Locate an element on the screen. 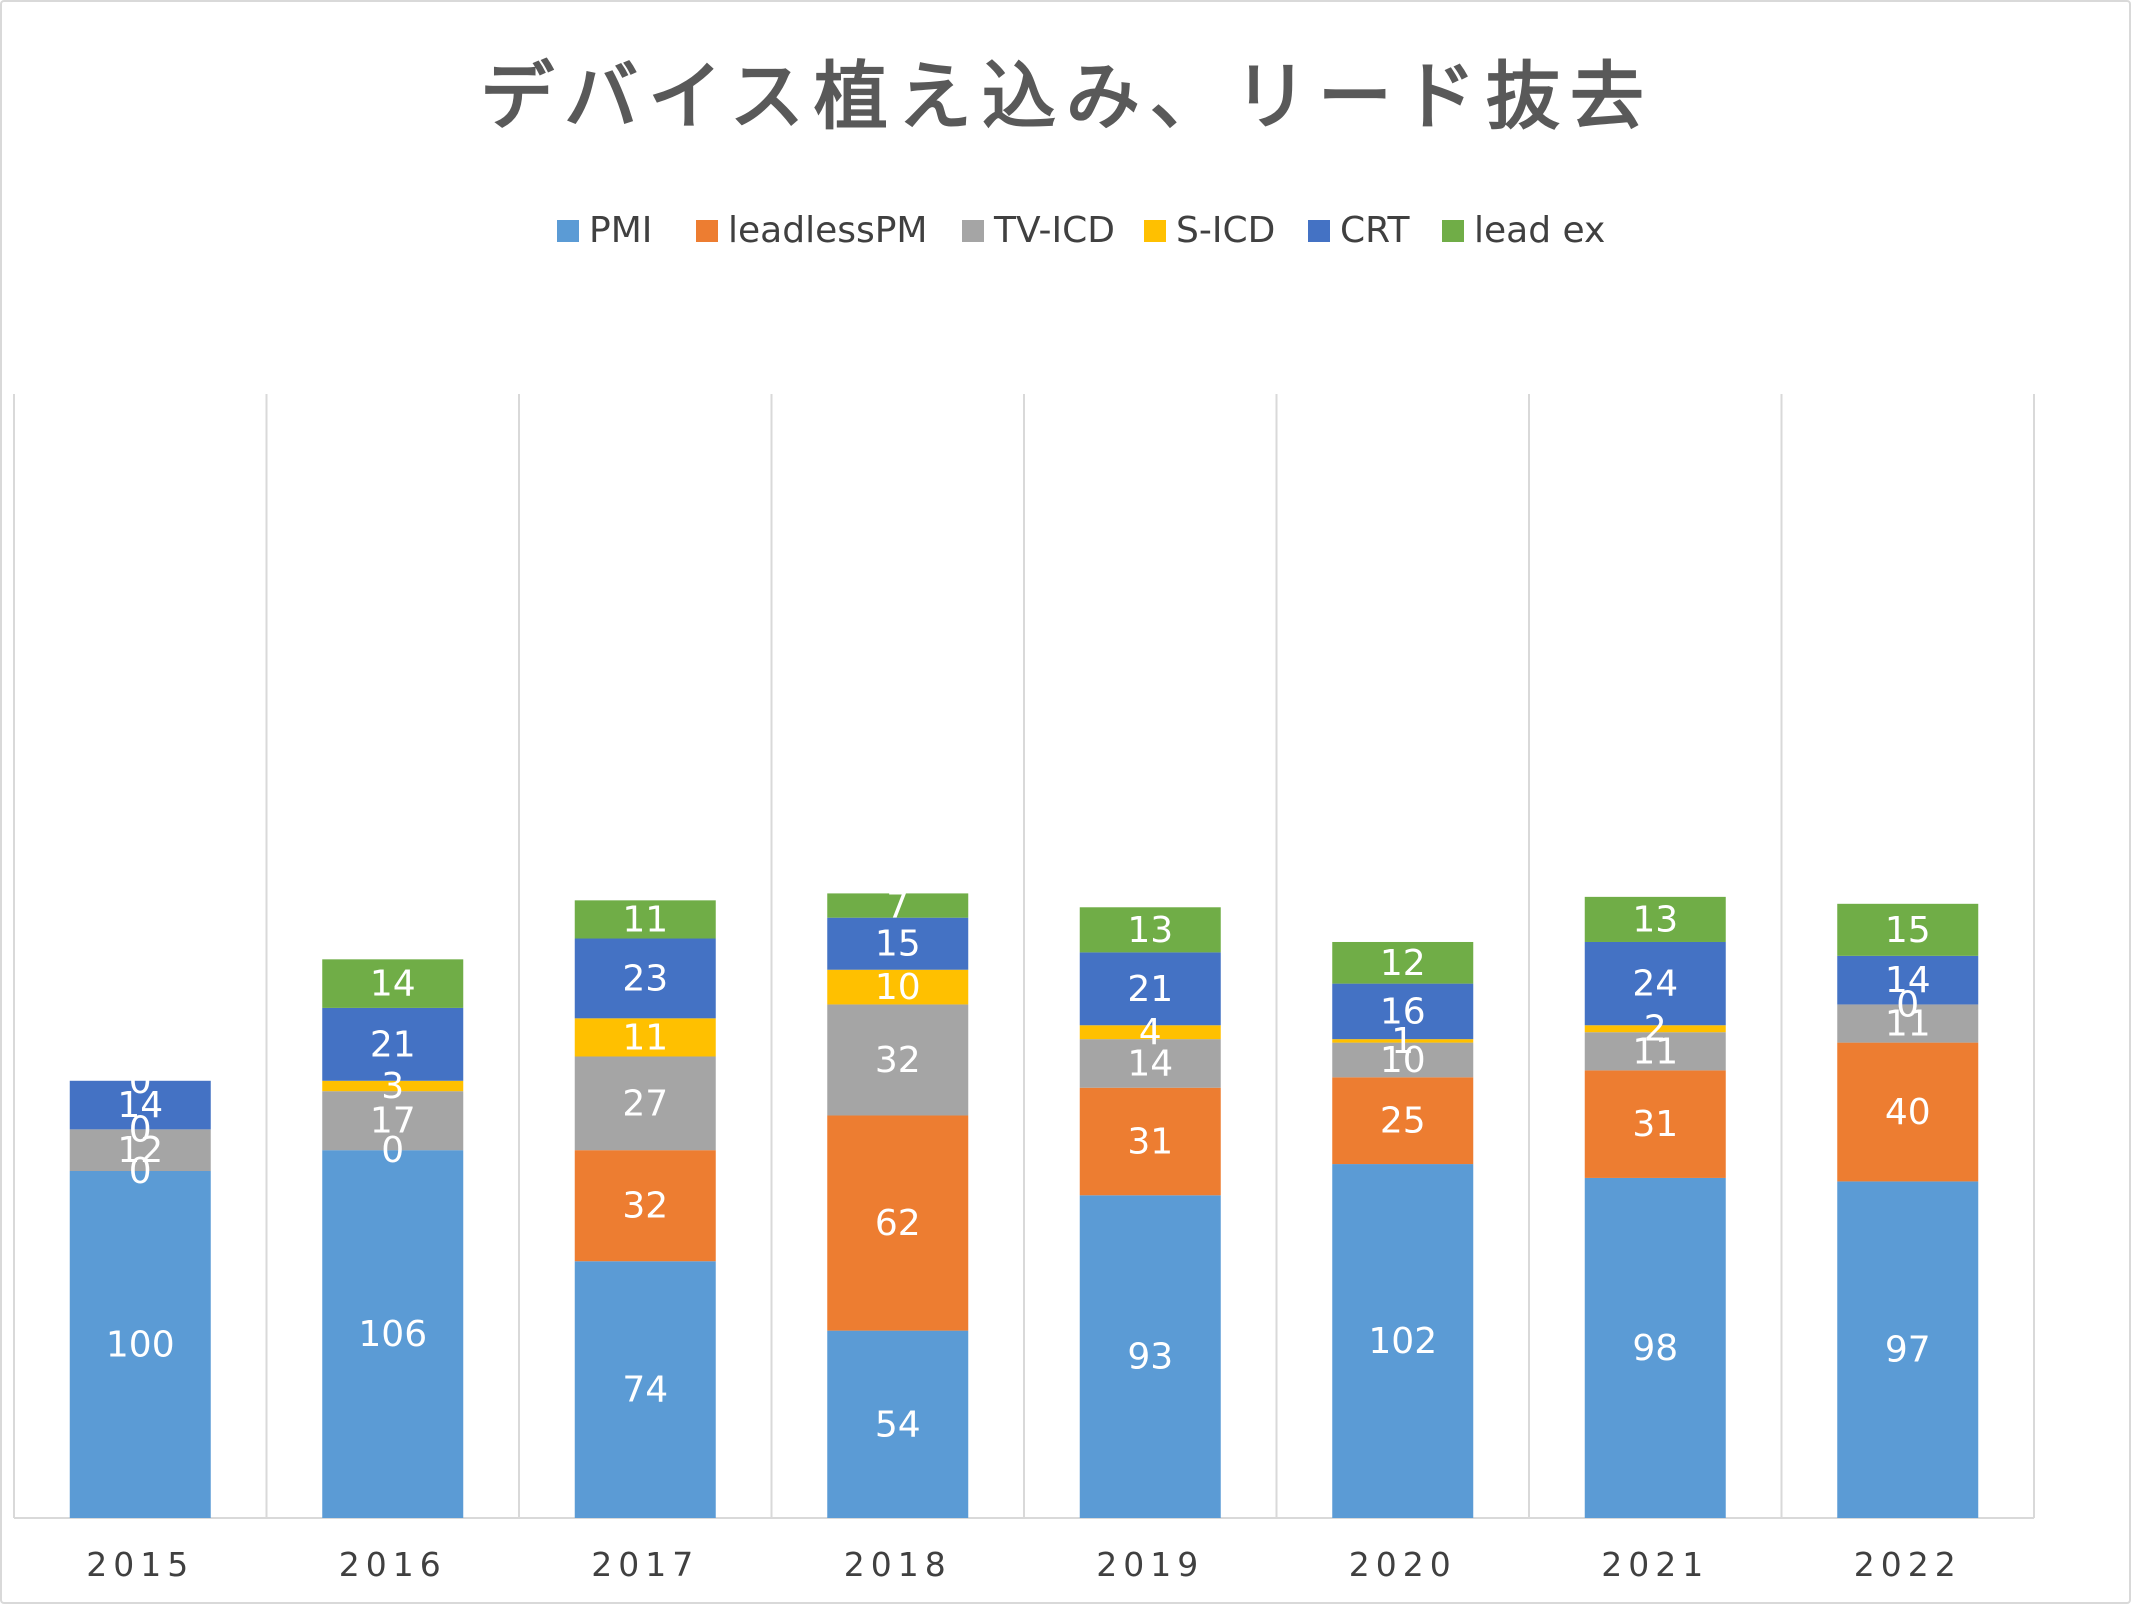 Image resolution: width=2131 pixels, height=1606 pixels. x-axis-tick-labels: 2015 2016 2017 2018 2019 2020 2021 2022 is located at coordinates (1024, 1564).